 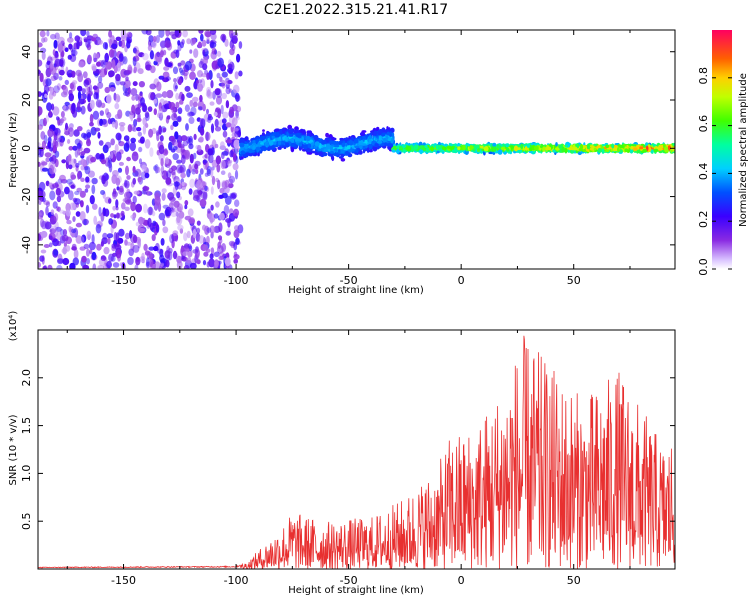 I want to click on snr-x-tick-label: 0, so click(x=461, y=580).